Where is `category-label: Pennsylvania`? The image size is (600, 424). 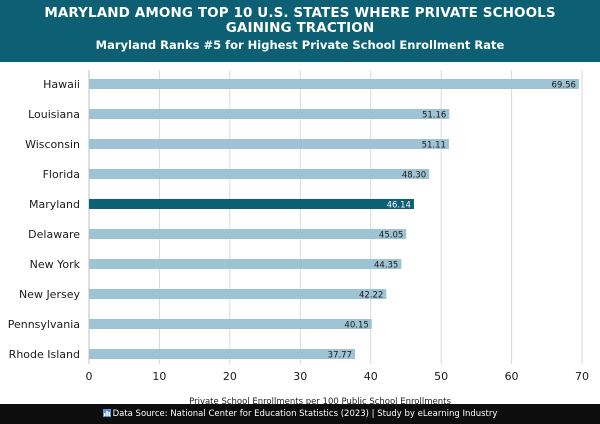 category-label: Pennsylvania is located at coordinates (44, 324).